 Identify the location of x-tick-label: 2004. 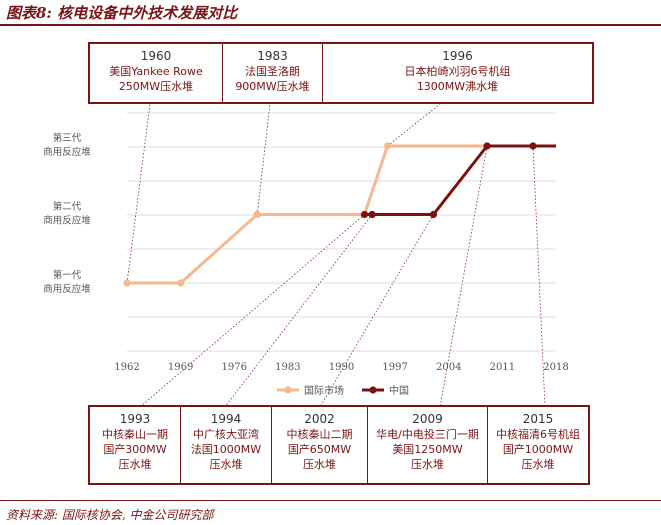
(448, 367).